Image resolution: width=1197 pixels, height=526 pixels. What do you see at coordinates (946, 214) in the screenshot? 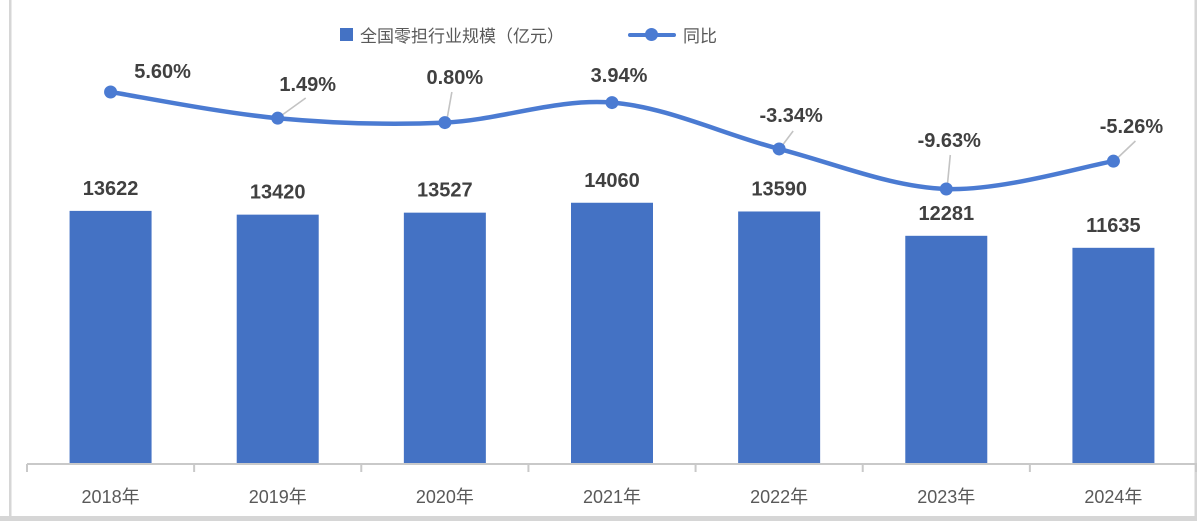
I see `bar-value-label-2023年: 12281` at bounding box center [946, 214].